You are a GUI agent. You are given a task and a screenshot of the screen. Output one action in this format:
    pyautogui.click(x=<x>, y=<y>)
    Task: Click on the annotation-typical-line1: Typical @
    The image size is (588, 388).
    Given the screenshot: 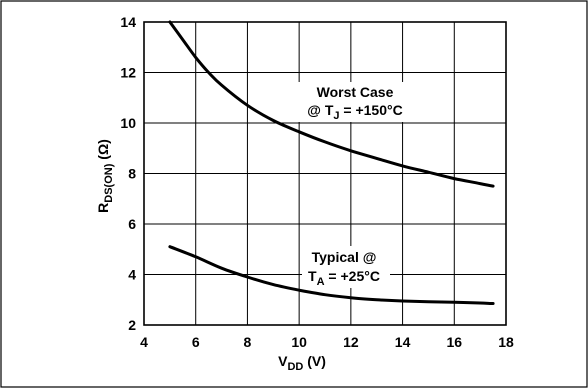 What is the action you would take?
    pyautogui.click(x=344, y=257)
    